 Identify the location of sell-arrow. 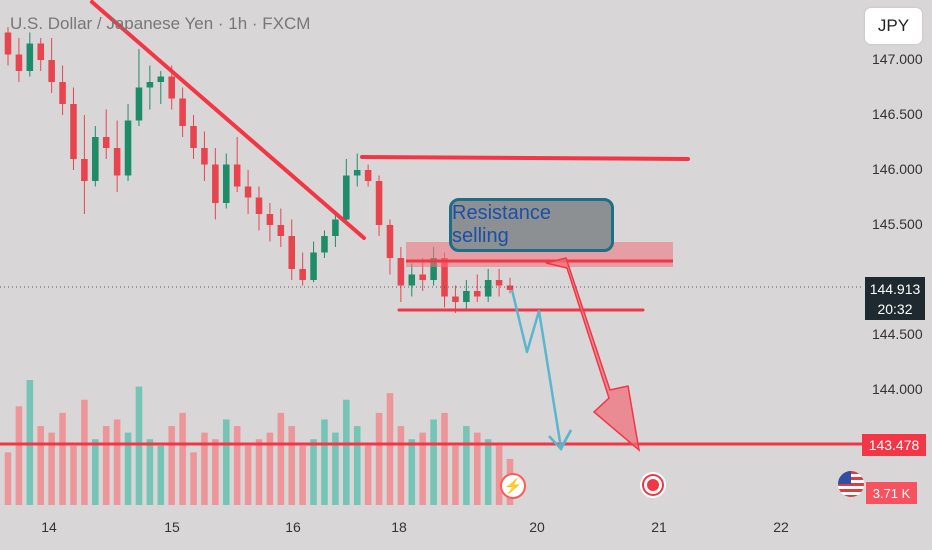
(593, 354).